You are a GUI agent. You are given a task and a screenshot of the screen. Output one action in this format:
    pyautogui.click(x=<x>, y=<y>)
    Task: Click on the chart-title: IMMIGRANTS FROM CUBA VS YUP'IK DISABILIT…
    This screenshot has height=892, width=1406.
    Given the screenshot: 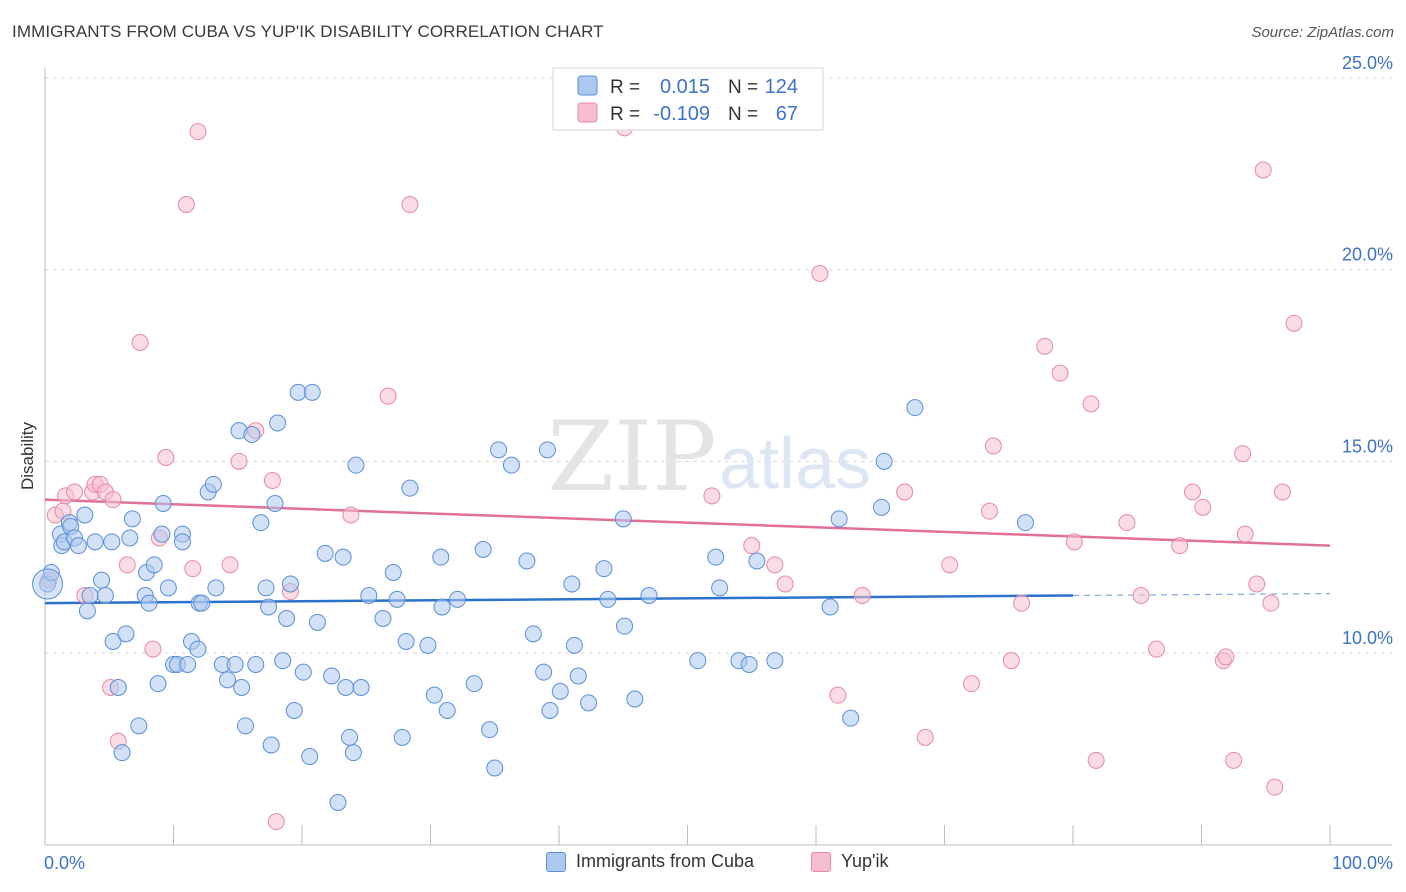 What is the action you would take?
    pyautogui.click(x=308, y=31)
    